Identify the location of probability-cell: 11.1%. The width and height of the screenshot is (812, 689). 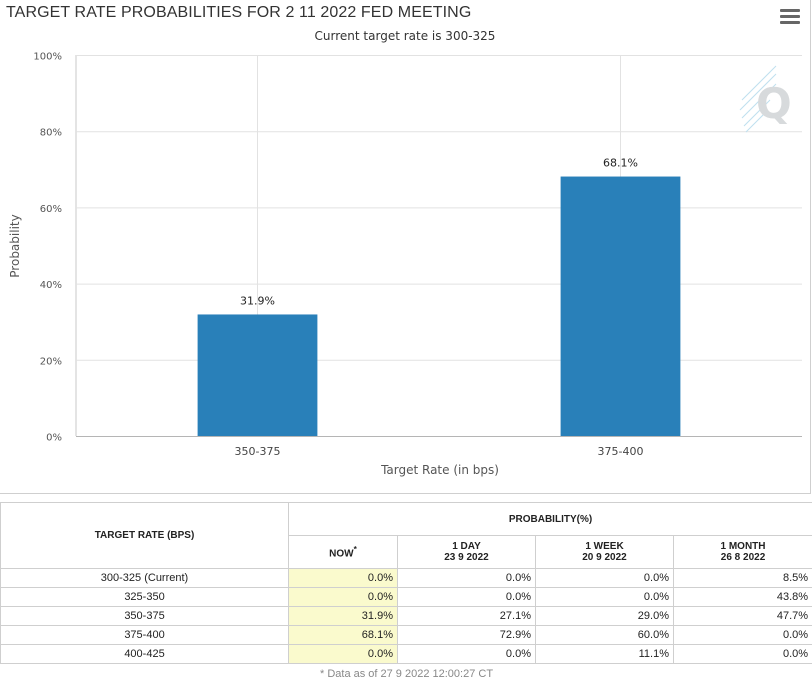
(604, 654).